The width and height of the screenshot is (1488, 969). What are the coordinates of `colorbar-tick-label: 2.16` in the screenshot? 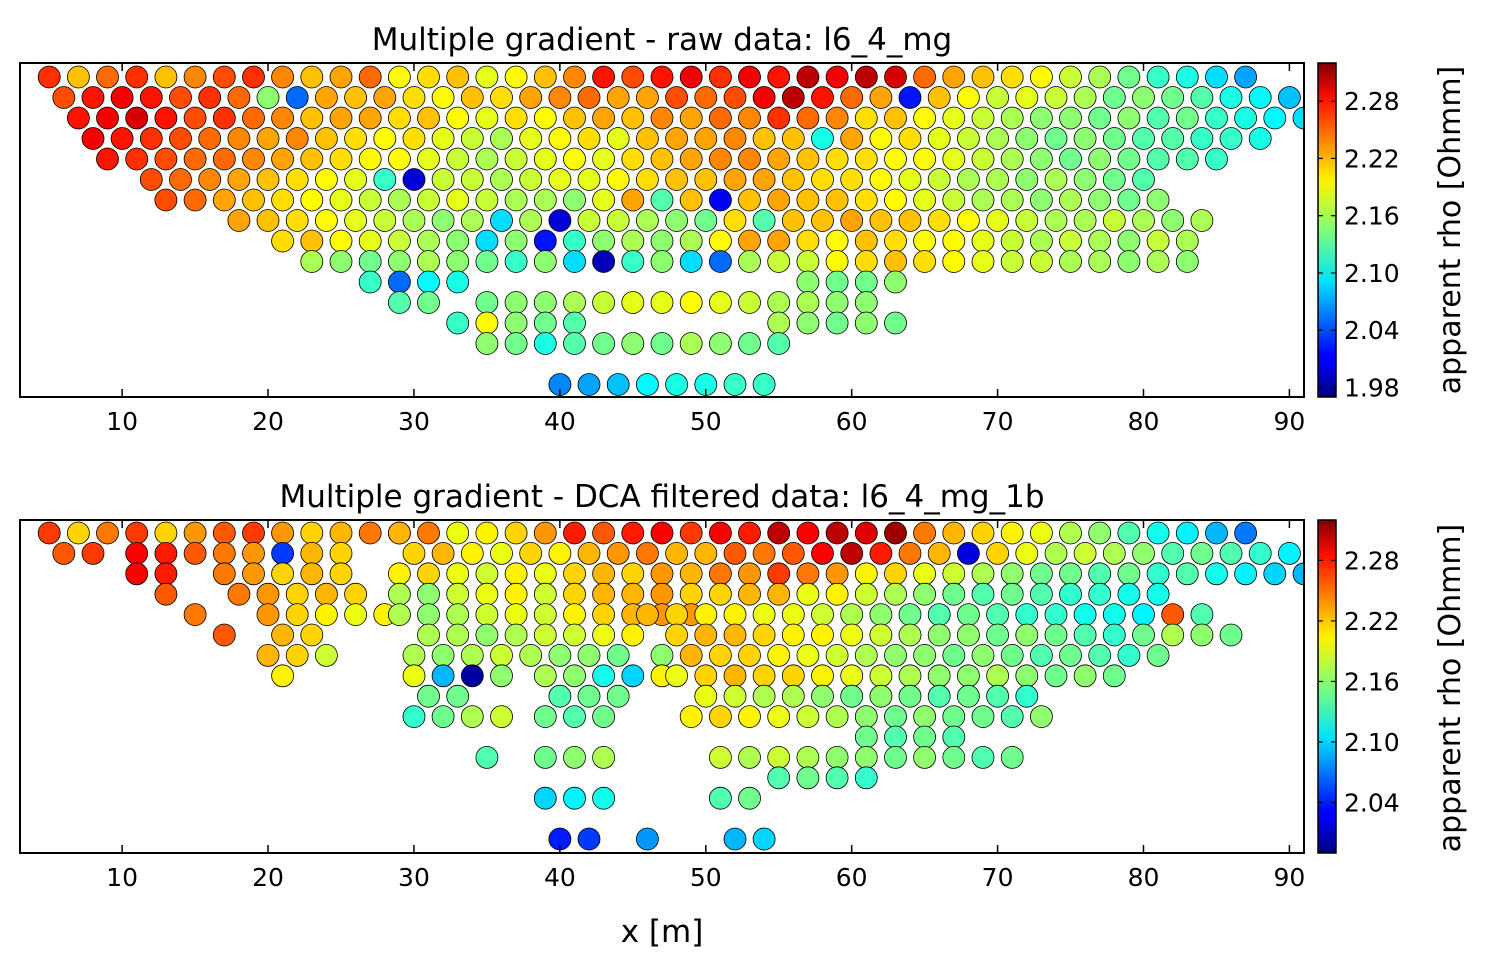 It's located at (1372, 216).